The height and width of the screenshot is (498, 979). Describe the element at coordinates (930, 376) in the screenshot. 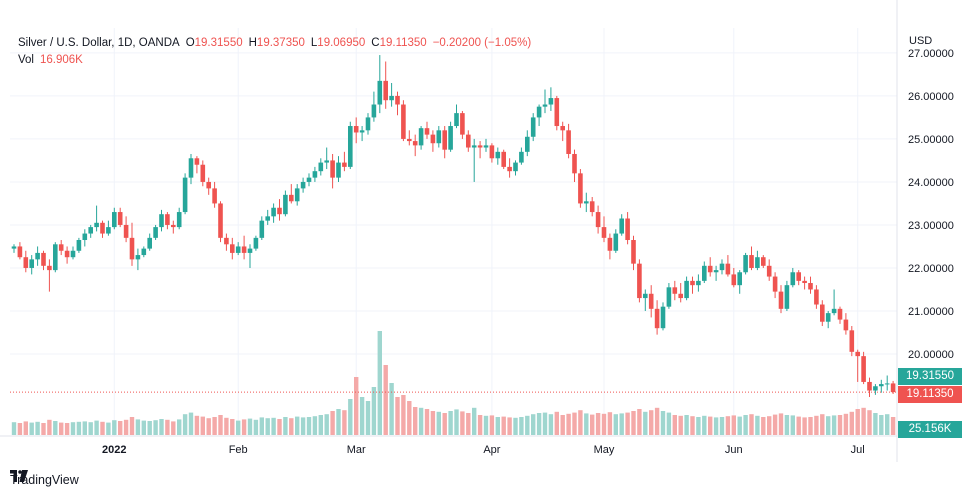

I see `open-price-badge: 19.31550` at that location.